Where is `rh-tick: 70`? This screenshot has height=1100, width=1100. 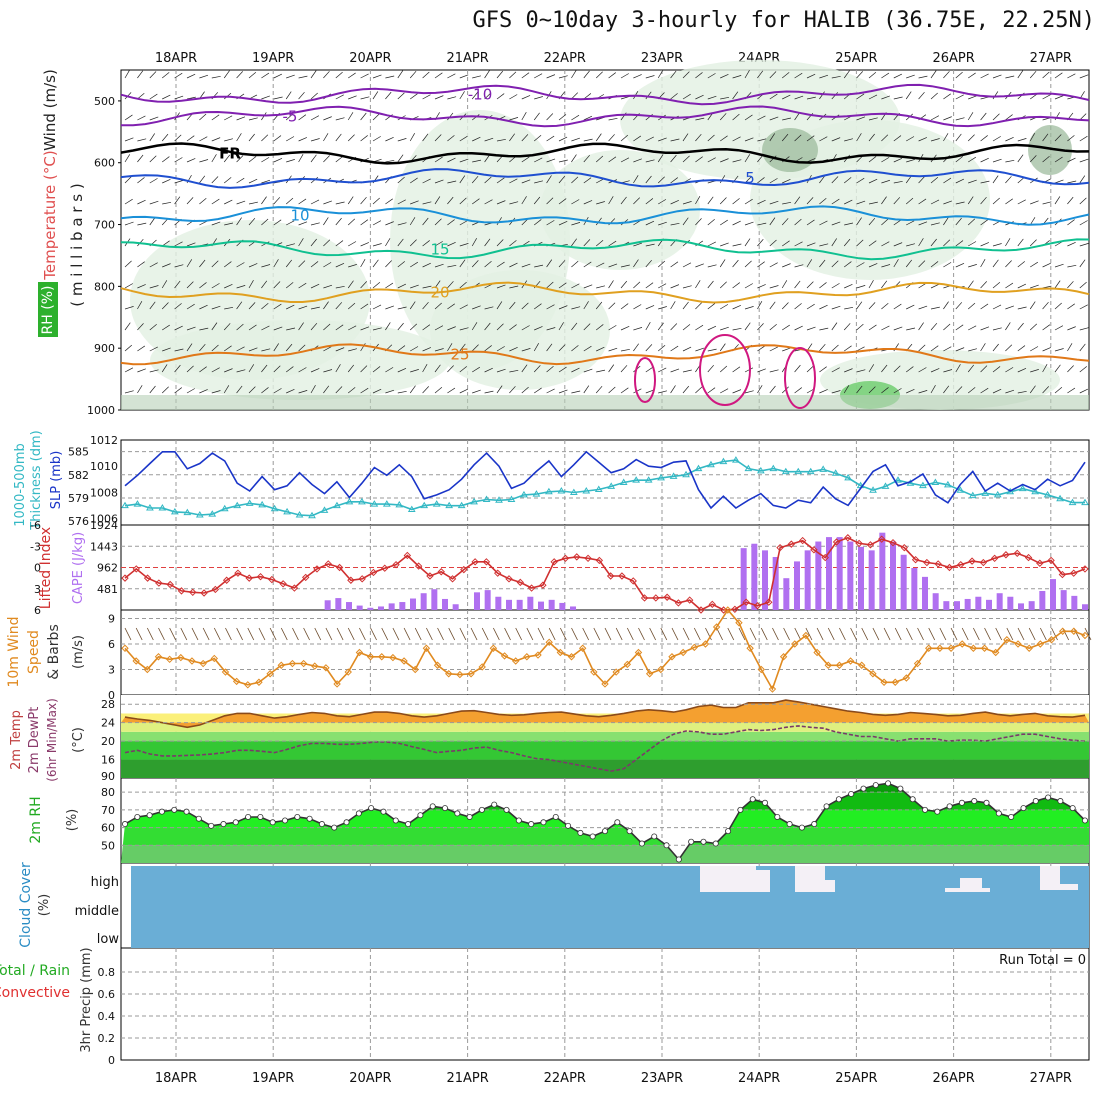
rh-tick: 70 is located at coordinates (108, 810).